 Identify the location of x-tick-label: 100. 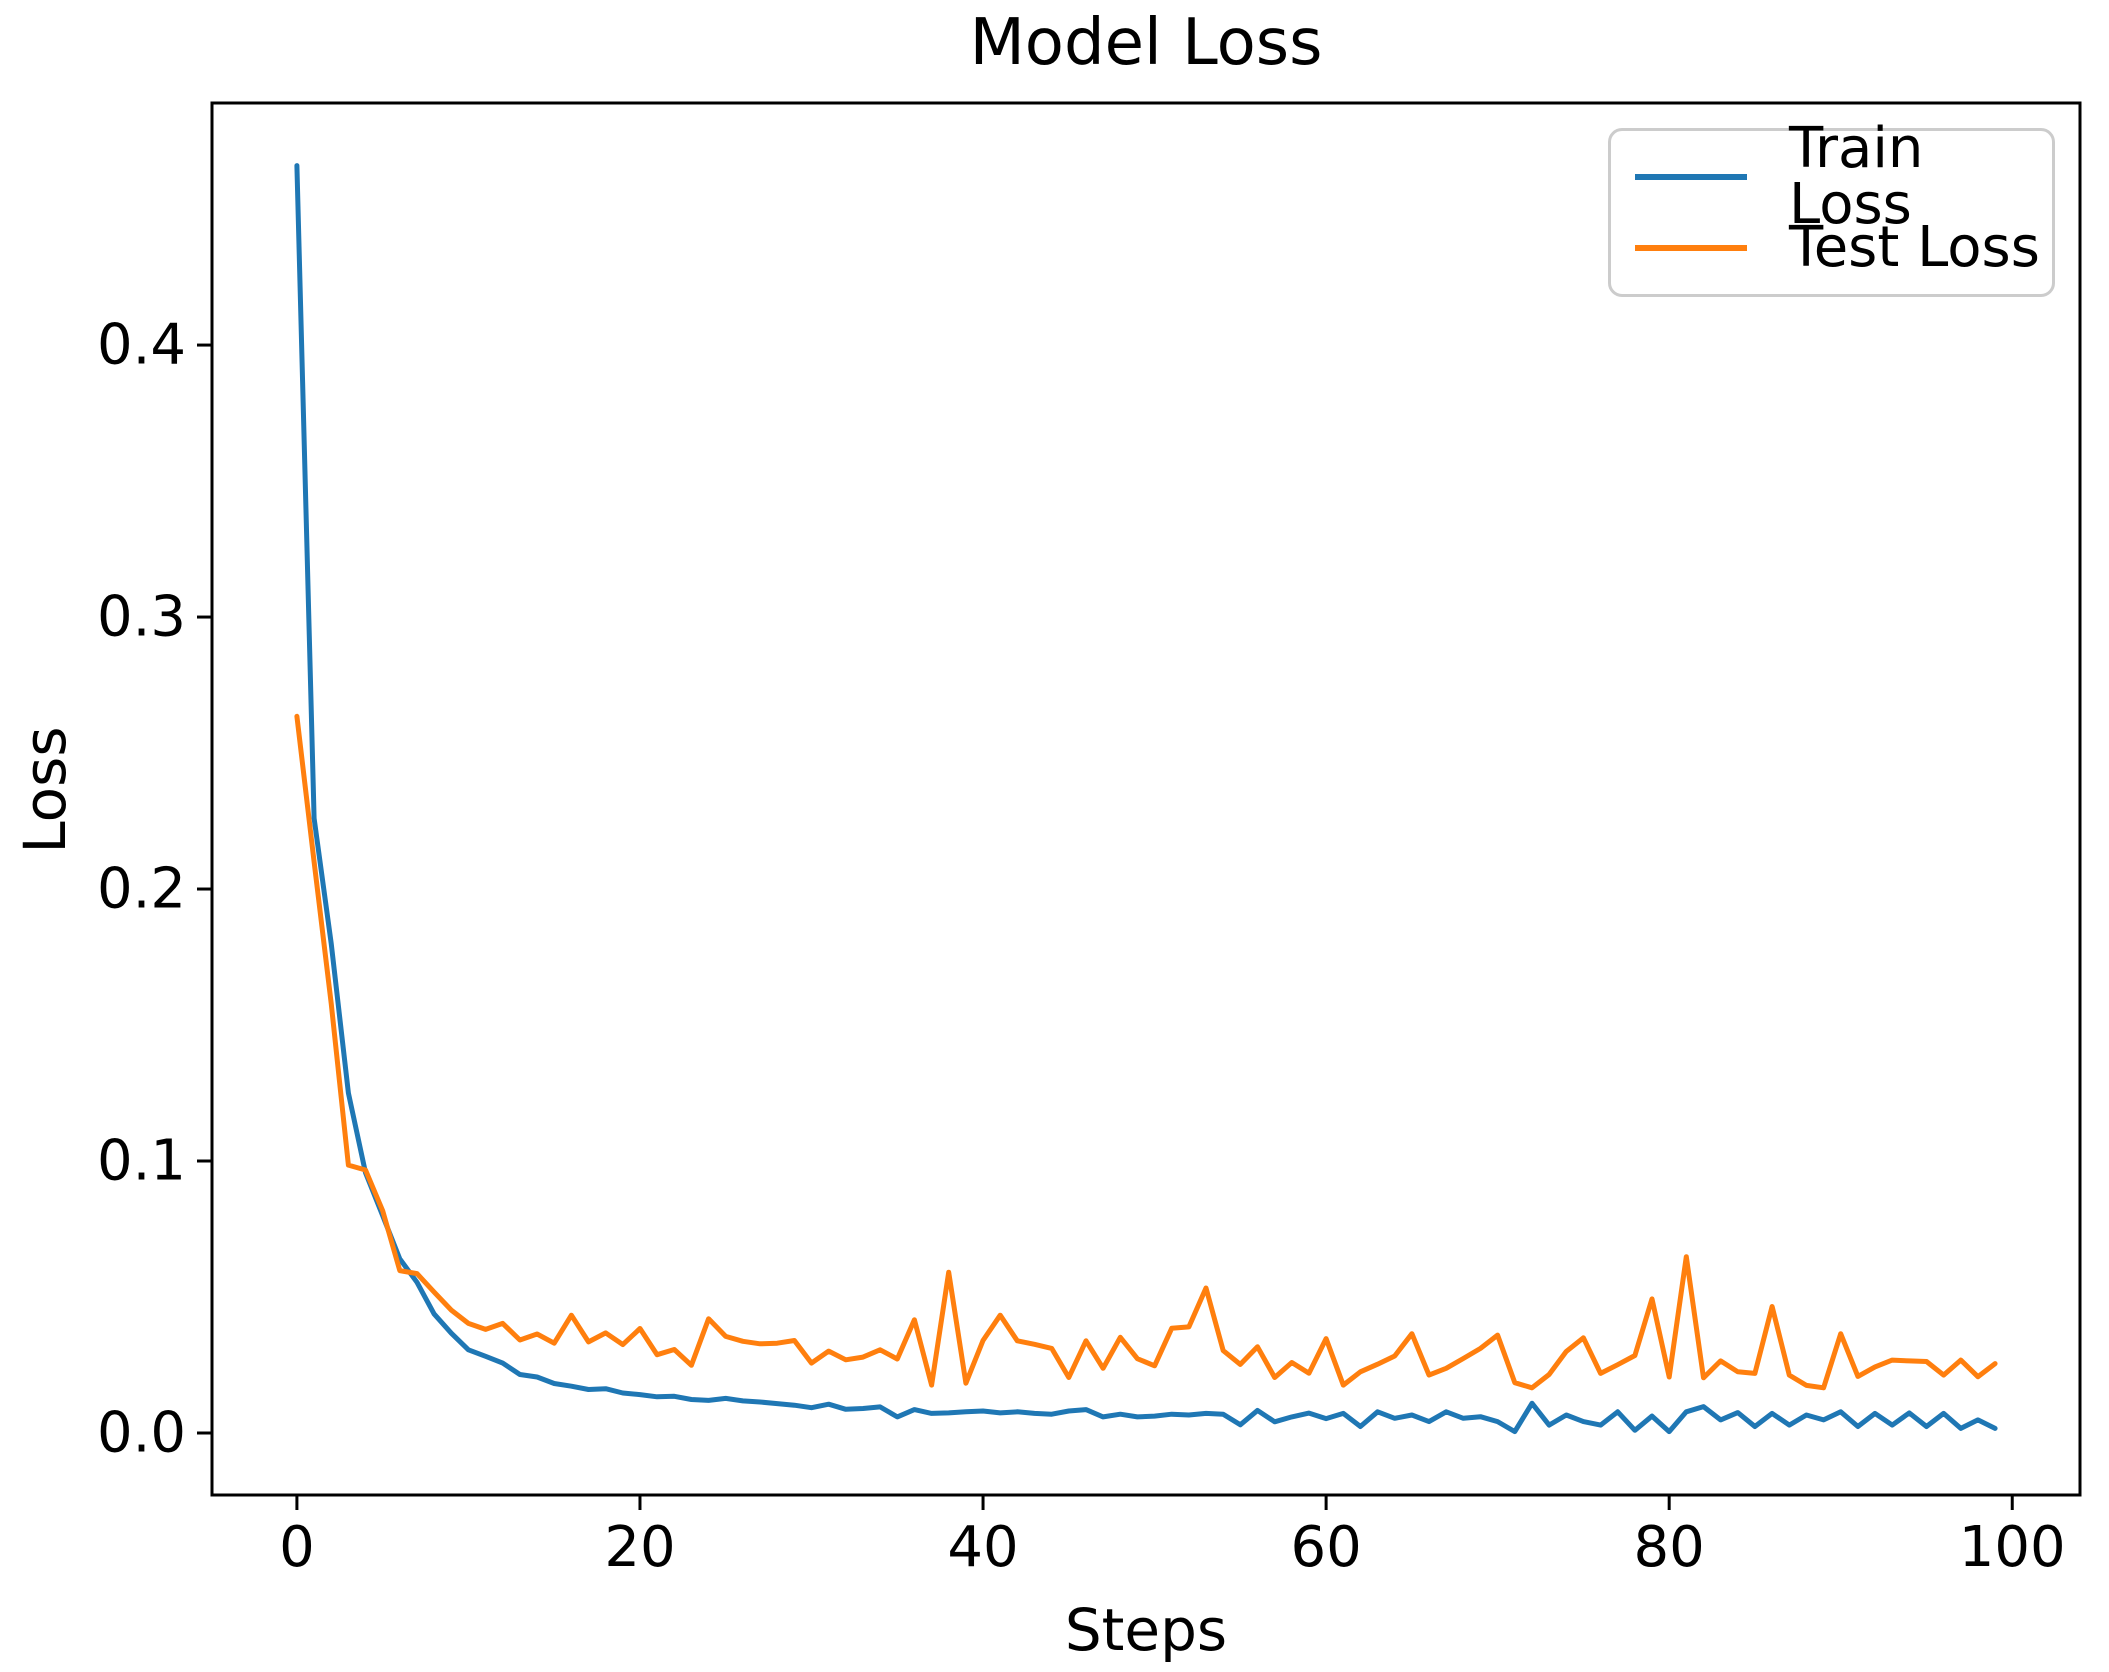
(2012, 1547).